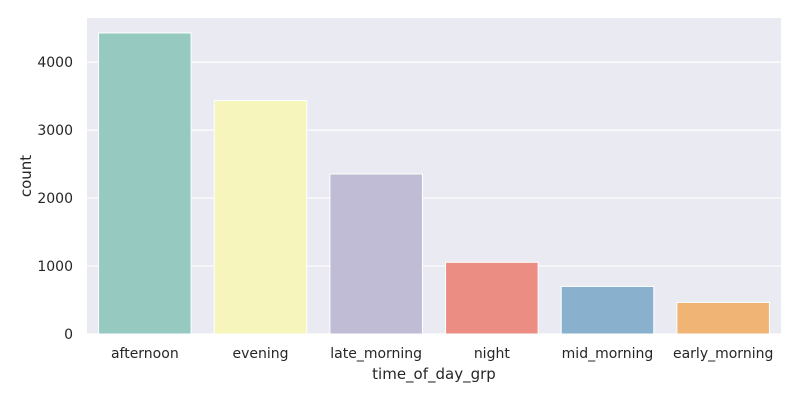  Describe the element at coordinates (492, 354) in the screenshot. I see `x-tick-label: night` at that location.